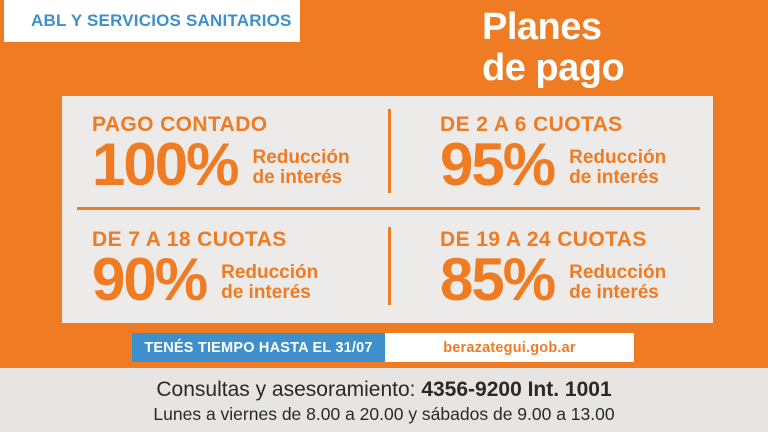 The width and height of the screenshot is (768, 432). Describe the element at coordinates (289, 389) in the screenshot. I see `contact-prefix: Consultas y asesoramiento:` at that location.